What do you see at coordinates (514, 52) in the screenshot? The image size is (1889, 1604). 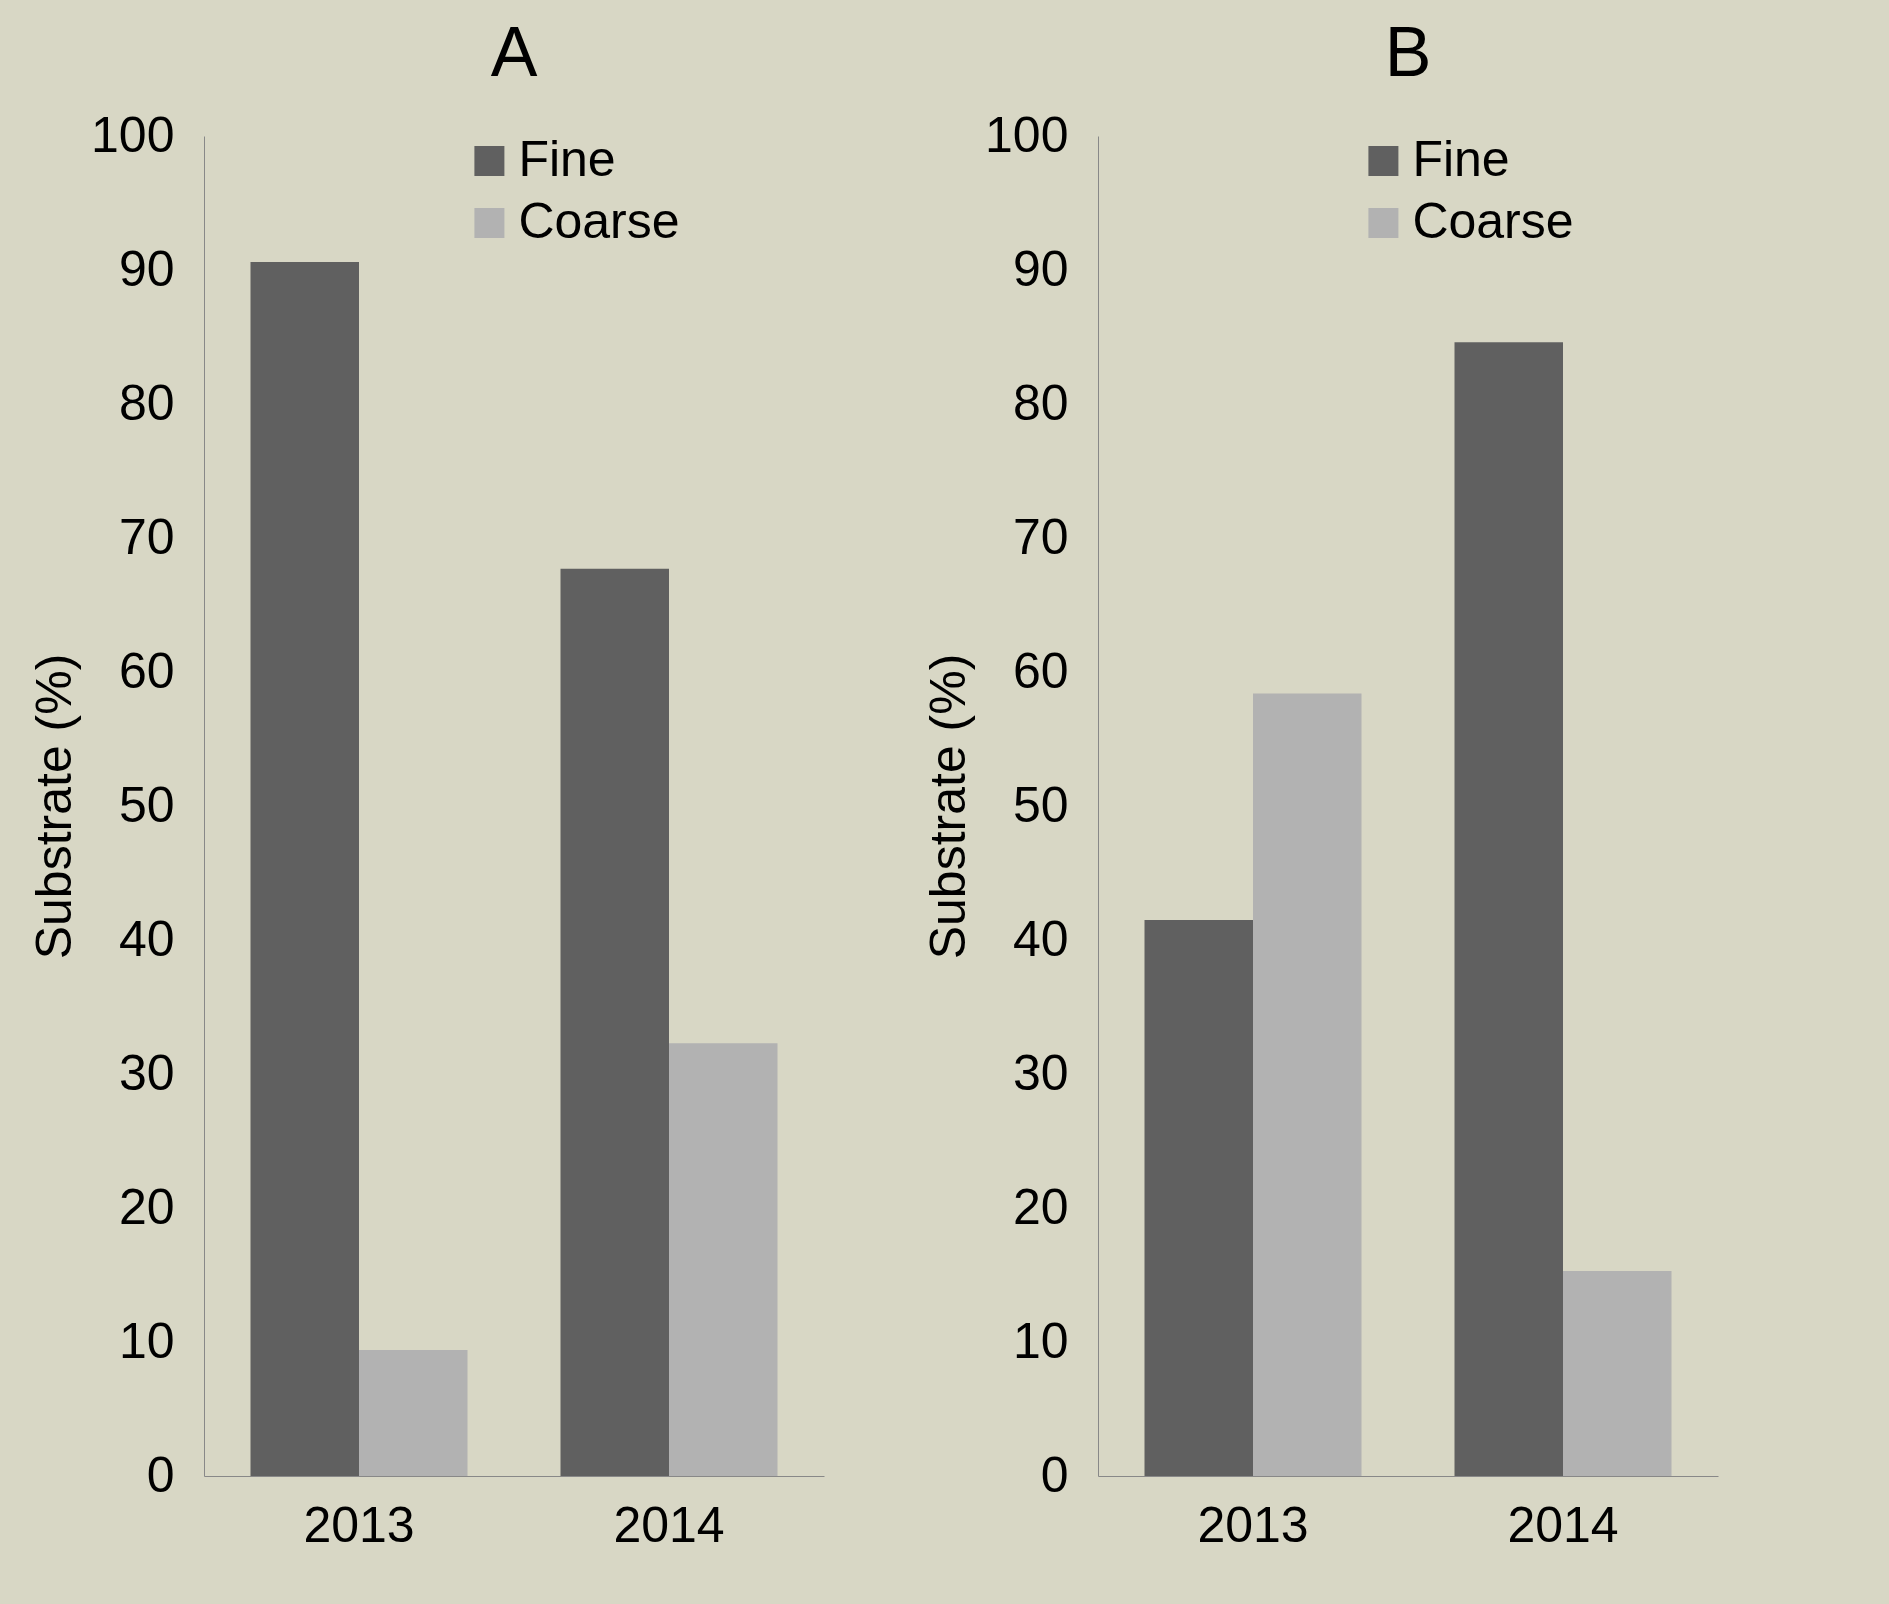 I see `chart-title: A` at bounding box center [514, 52].